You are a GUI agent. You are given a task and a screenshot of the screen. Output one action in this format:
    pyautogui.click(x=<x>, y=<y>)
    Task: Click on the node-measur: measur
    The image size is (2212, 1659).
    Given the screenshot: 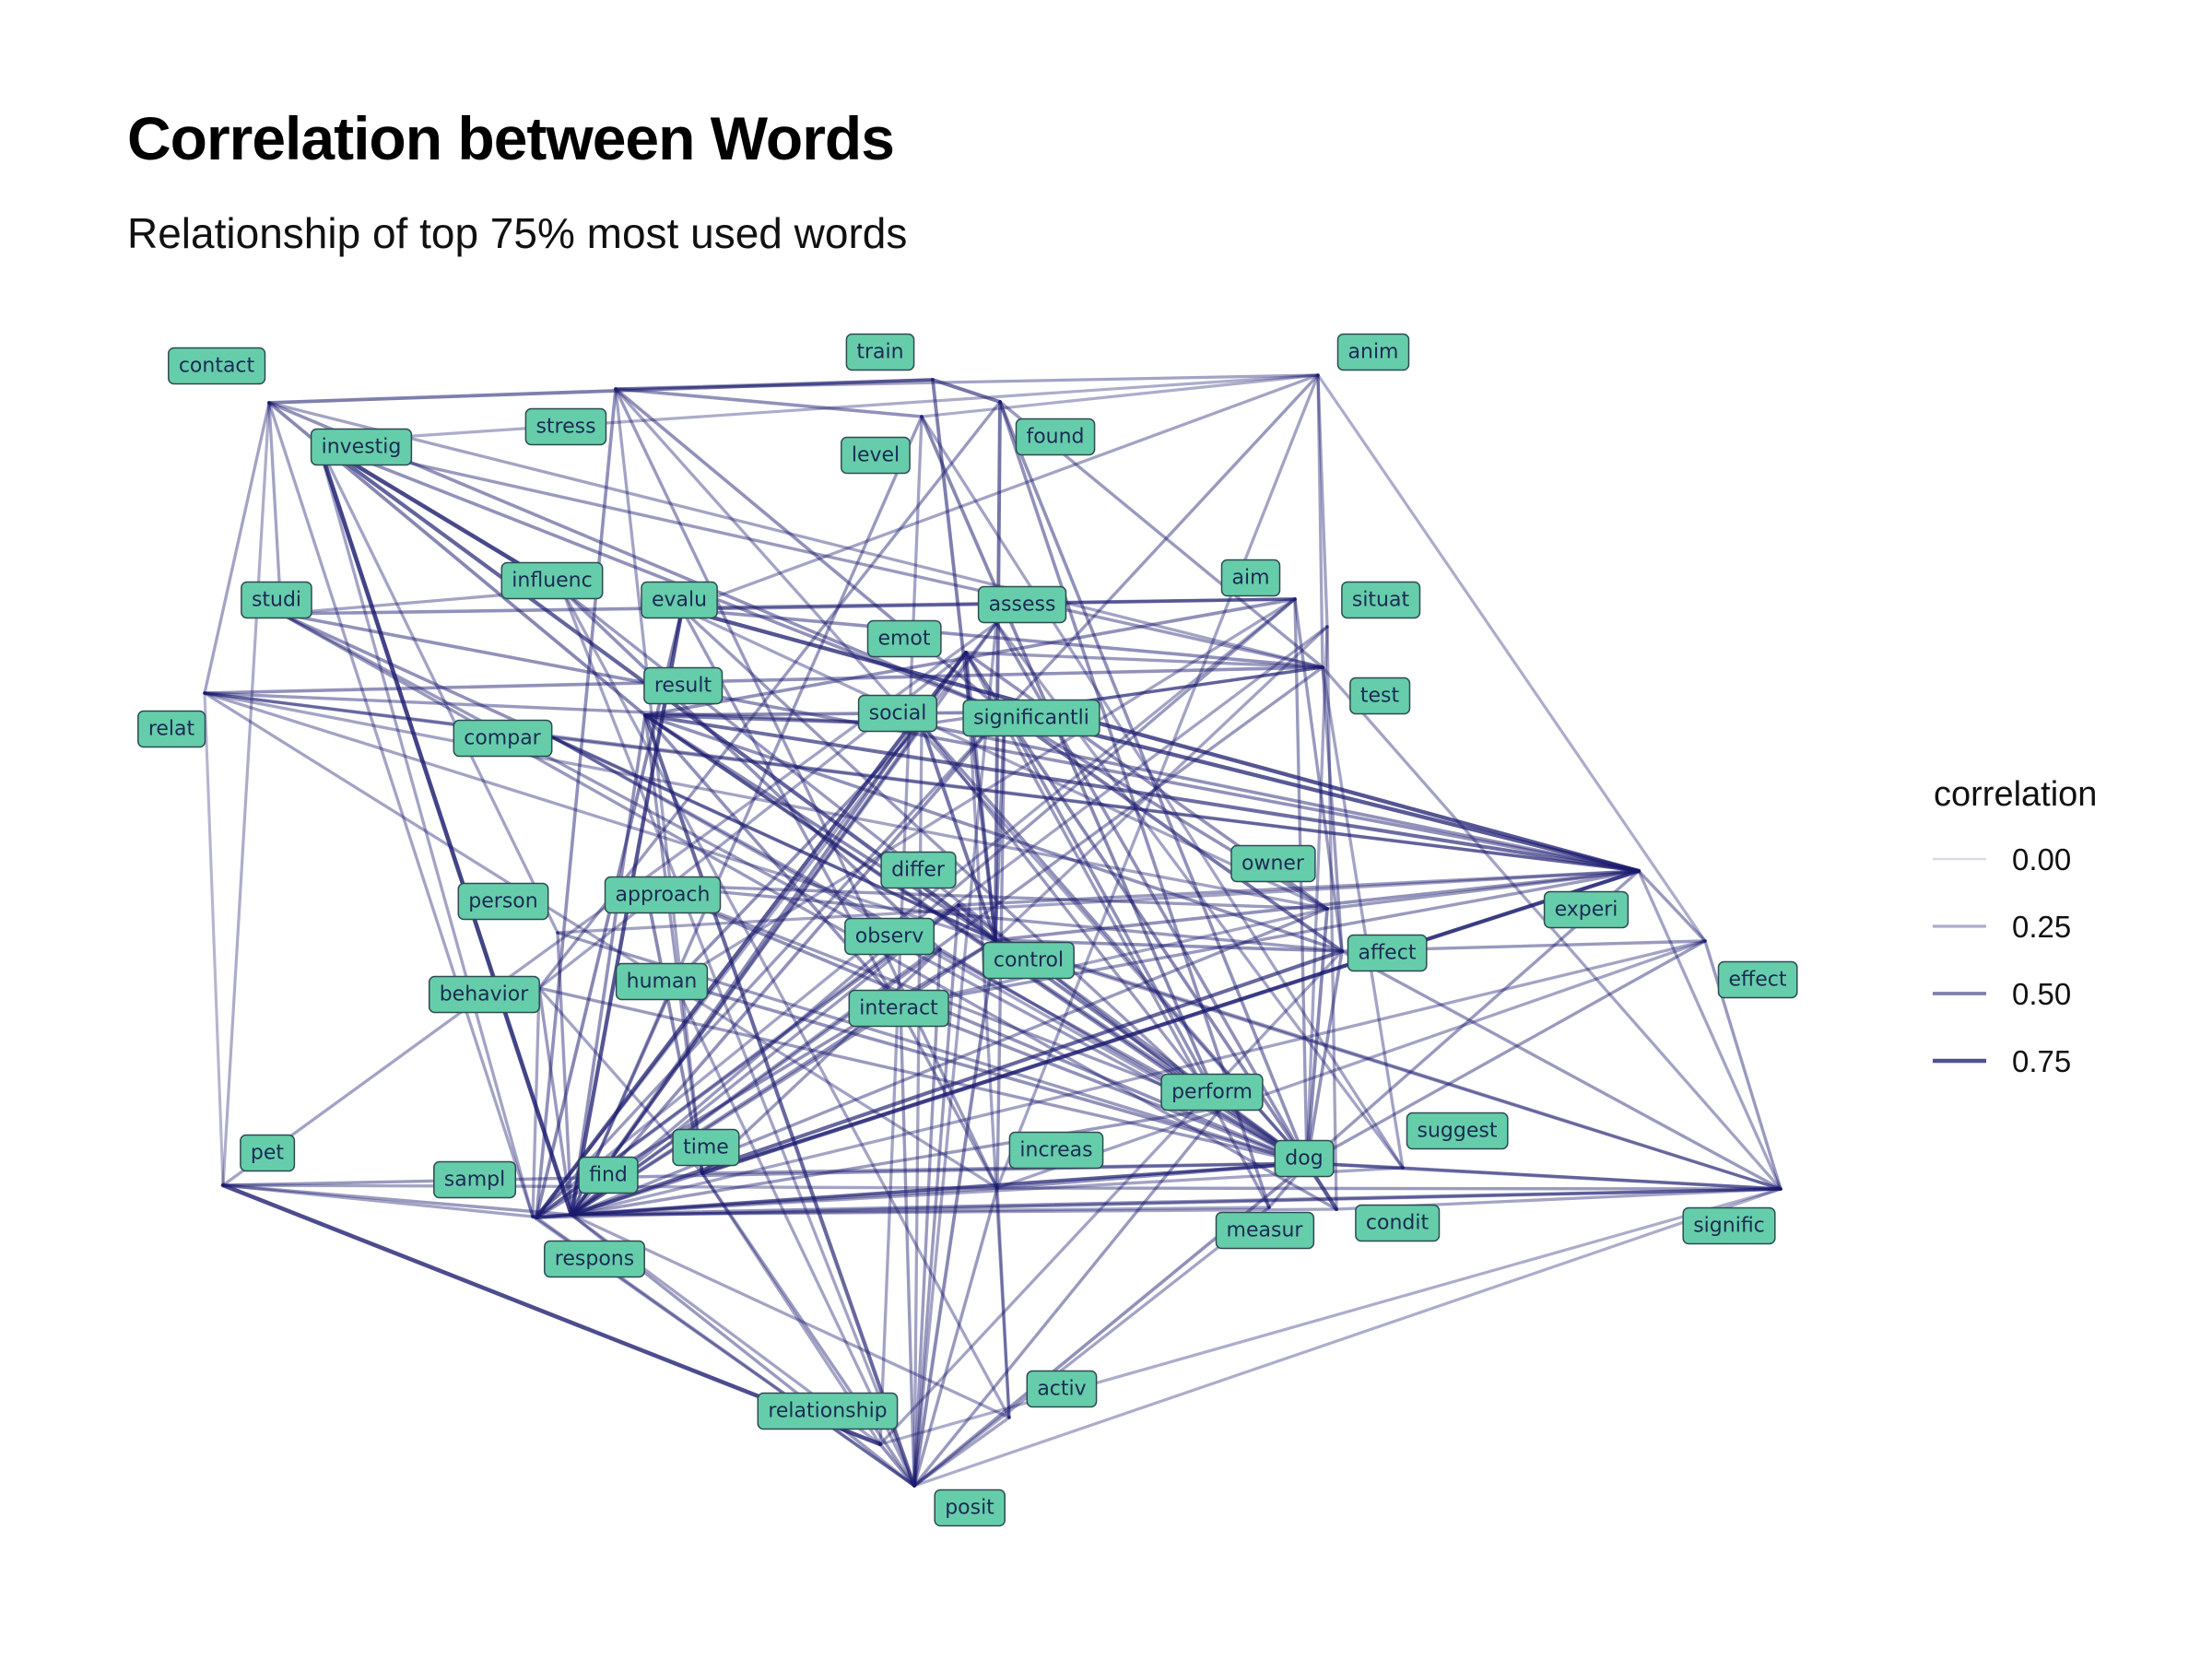 What is the action you would take?
    pyautogui.click(x=1265, y=1230)
    